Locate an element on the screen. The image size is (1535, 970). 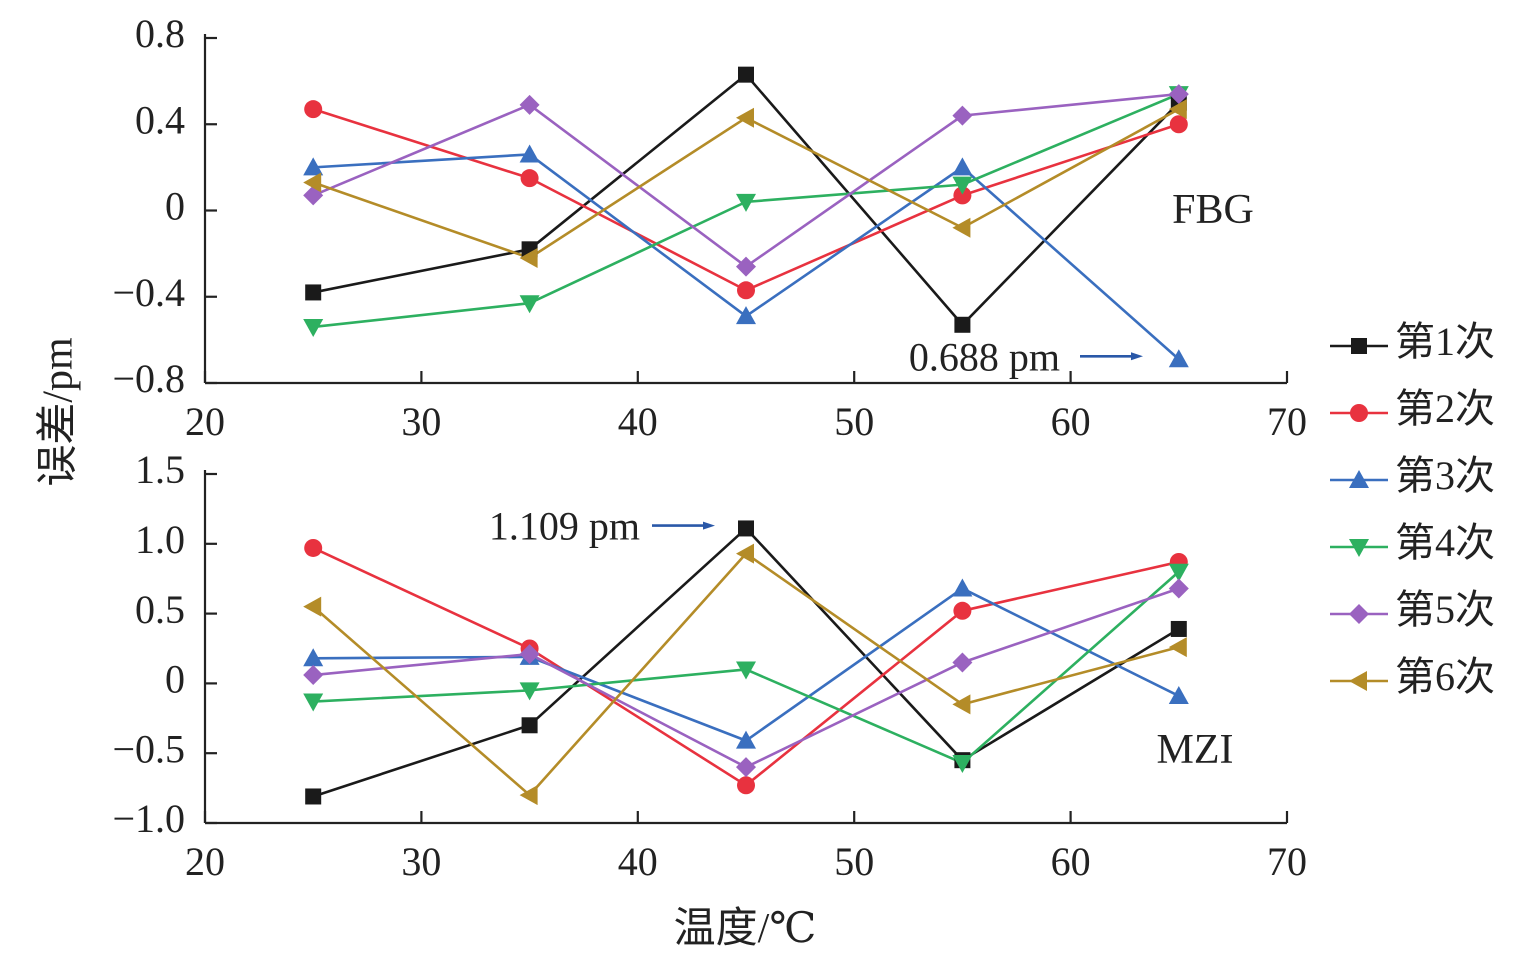
legend-label-2: 第2次 is located at coordinates (1445, 408).